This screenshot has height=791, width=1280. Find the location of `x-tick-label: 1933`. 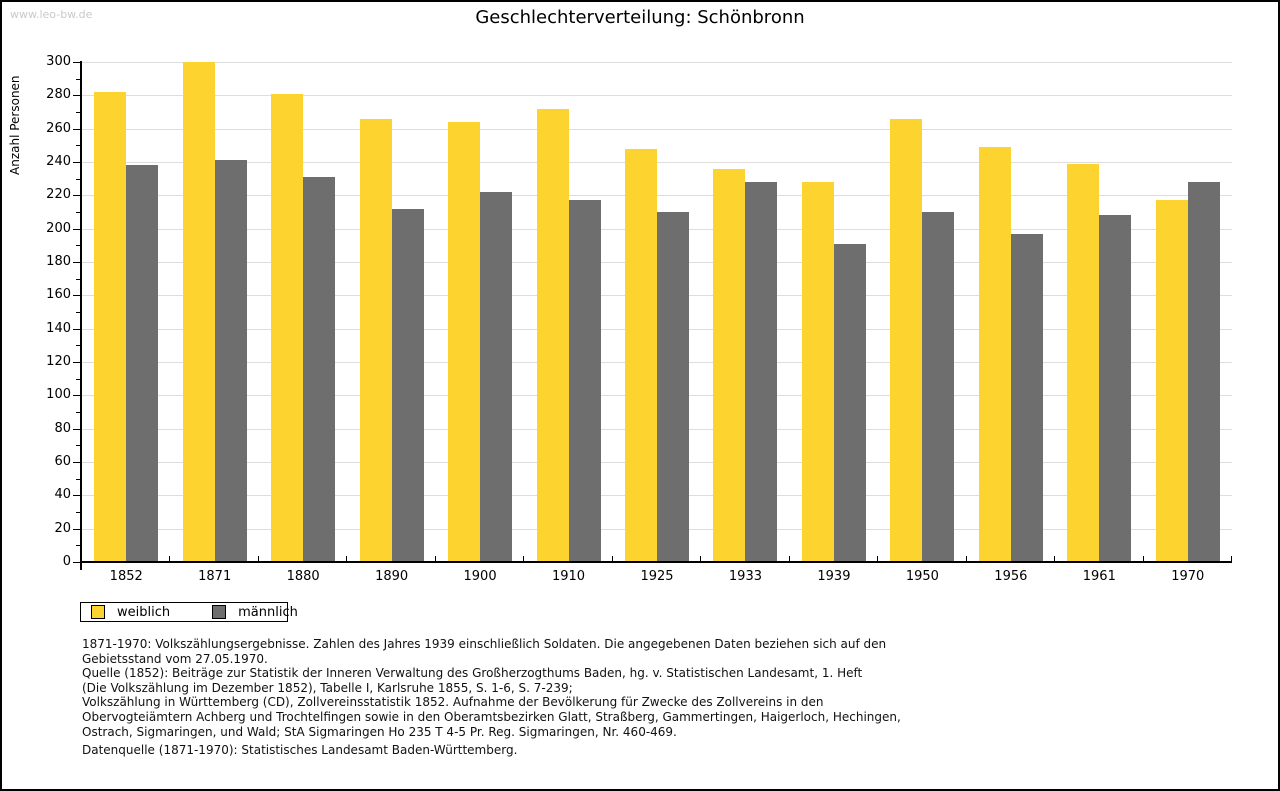

x-tick-label: 1933 is located at coordinates (745, 576).